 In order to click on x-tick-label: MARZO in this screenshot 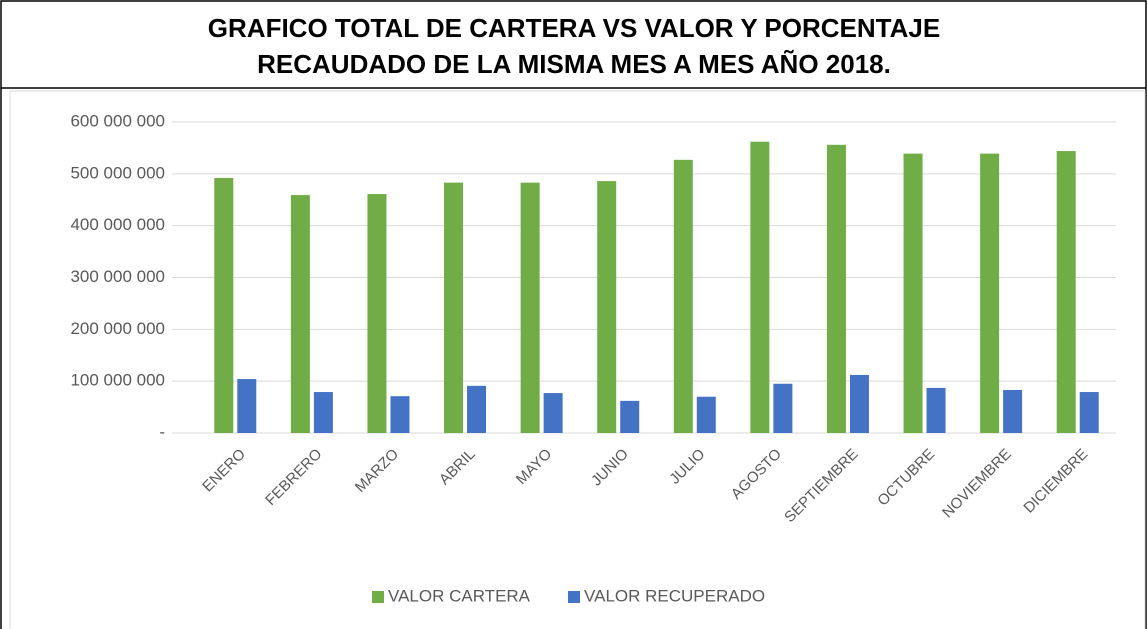, I will do `click(377, 471)`.